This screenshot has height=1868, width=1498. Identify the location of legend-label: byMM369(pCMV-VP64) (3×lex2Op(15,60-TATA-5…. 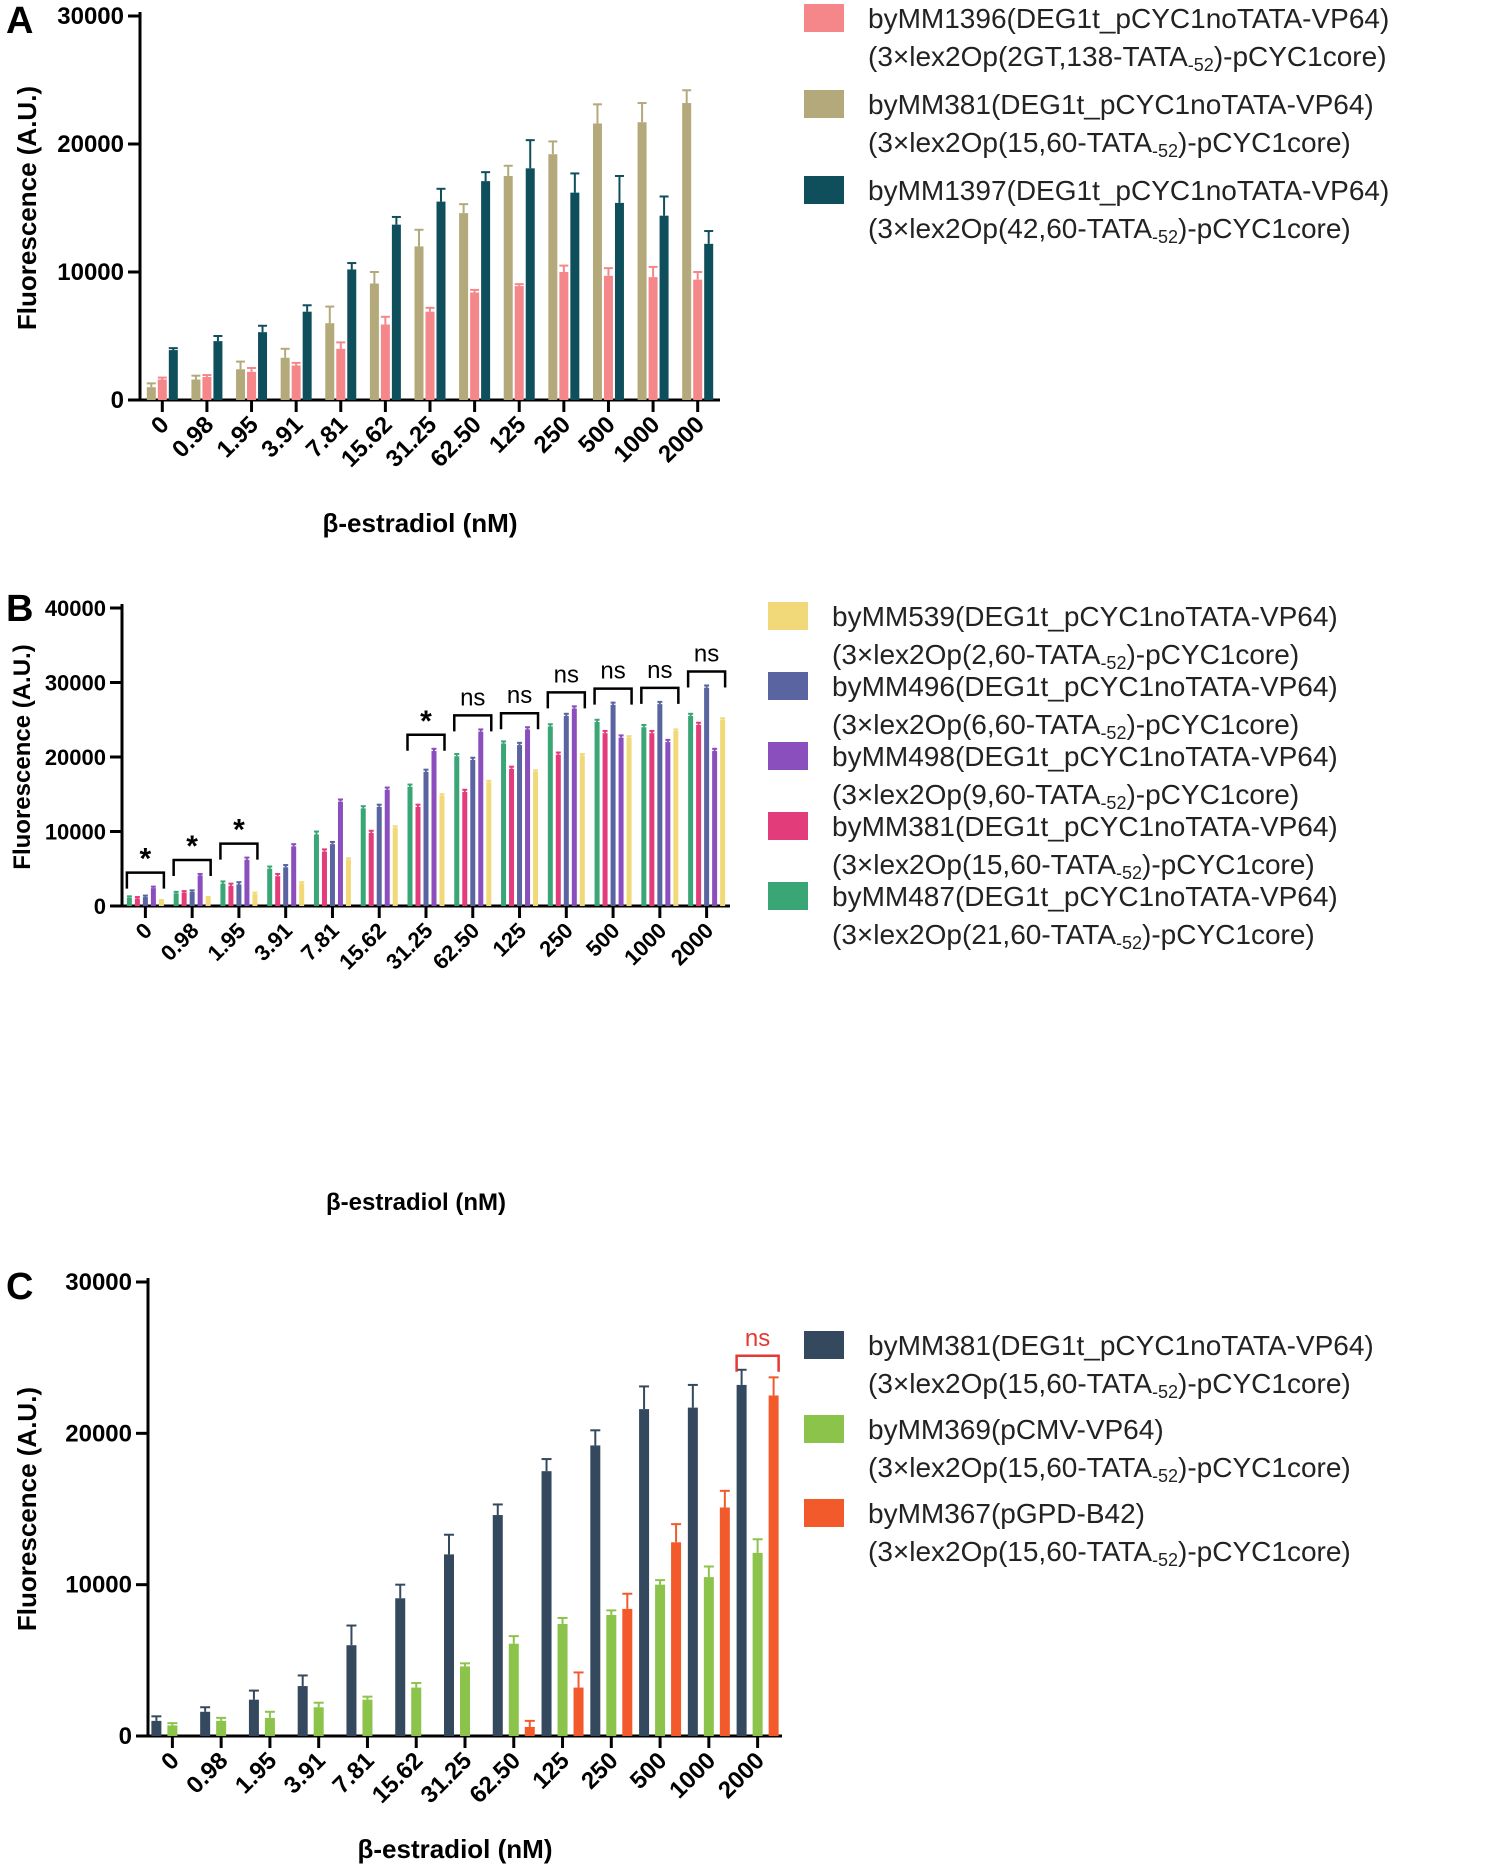
(1109, 1450).